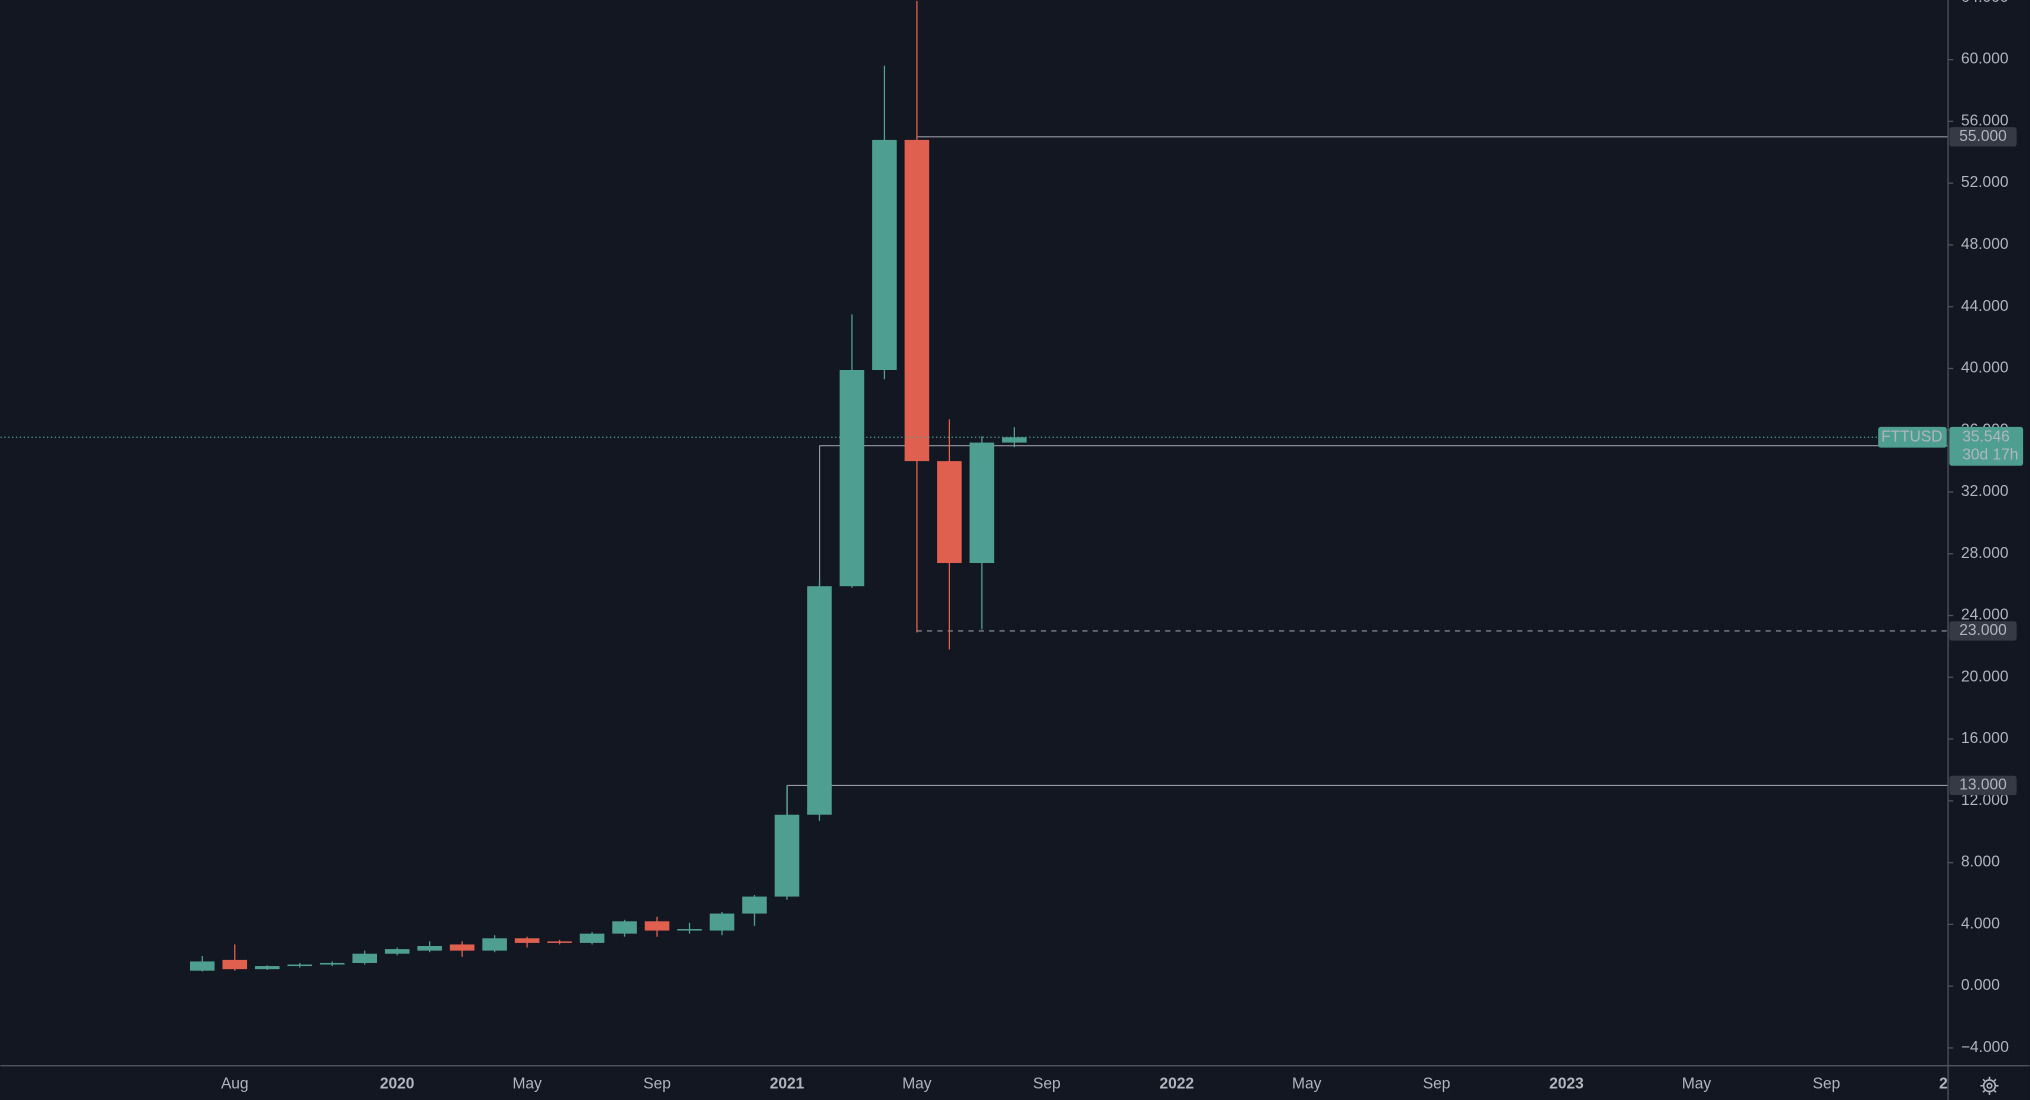 This screenshot has height=1100, width=2030. Describe the element at coordinates (1985, 368) in the screenshot. I see `y-tick-label: 40.000` at that location.